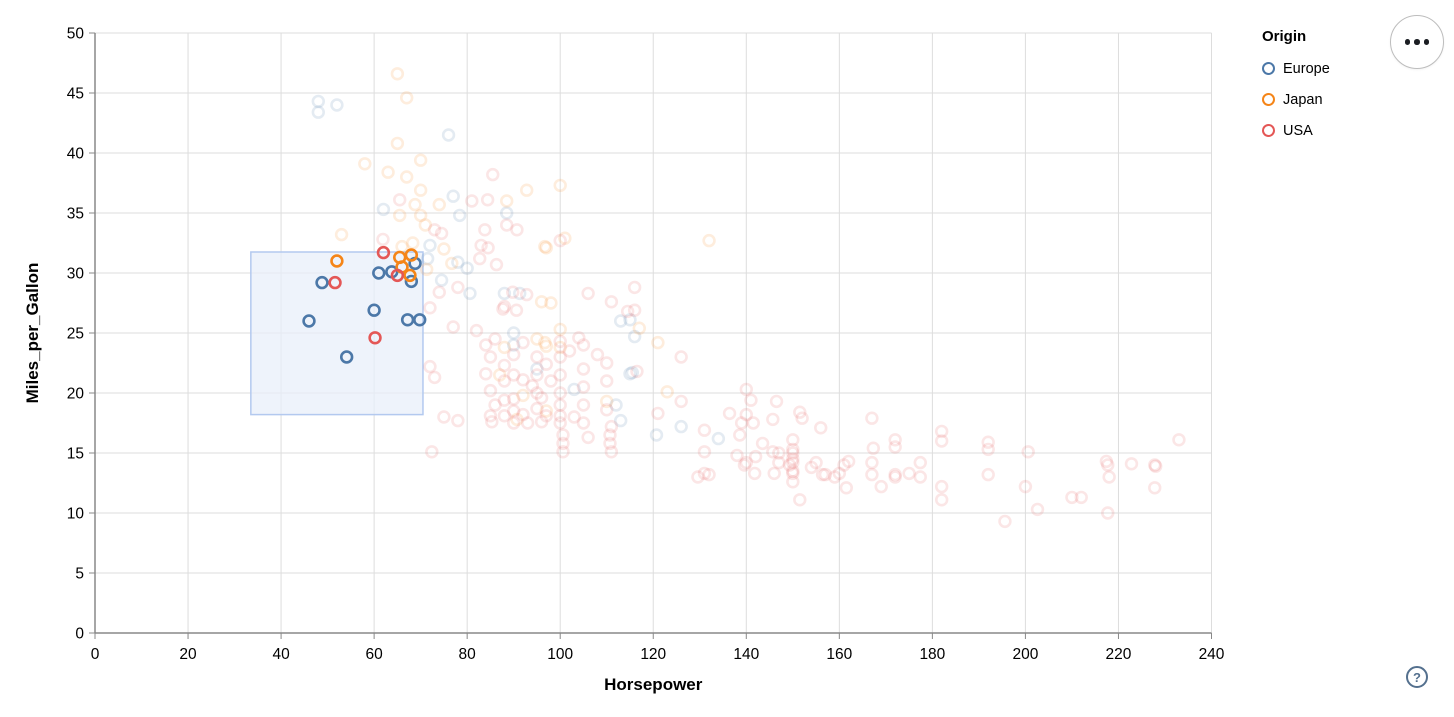  I want to click on help-icon: ?, so click(1417, 677).